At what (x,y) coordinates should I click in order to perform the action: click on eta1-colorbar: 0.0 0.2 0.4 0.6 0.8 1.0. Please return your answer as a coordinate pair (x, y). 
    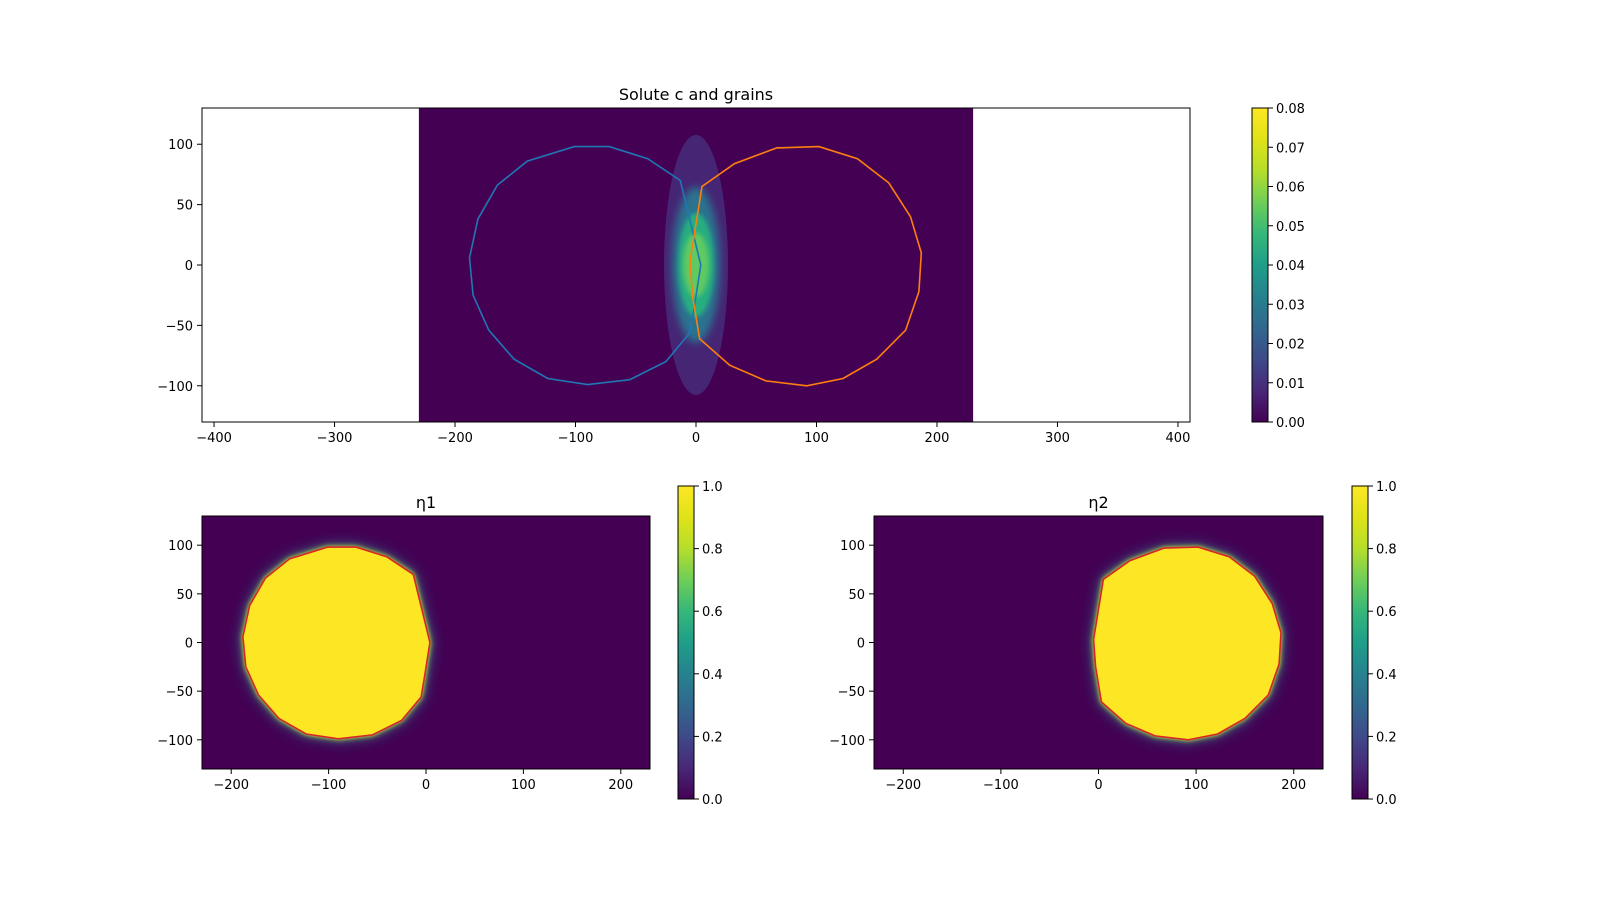
    Looking at the image, I should click on (700, 644).